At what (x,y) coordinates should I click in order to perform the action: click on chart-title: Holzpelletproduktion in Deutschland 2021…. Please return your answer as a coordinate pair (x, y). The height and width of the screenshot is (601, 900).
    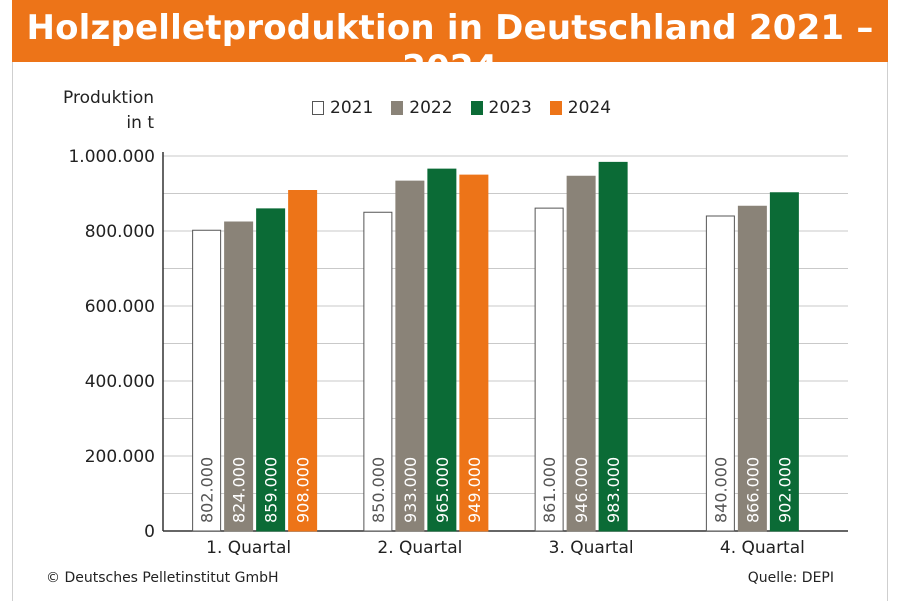
    Looking at the image, I should click on (450, 48).